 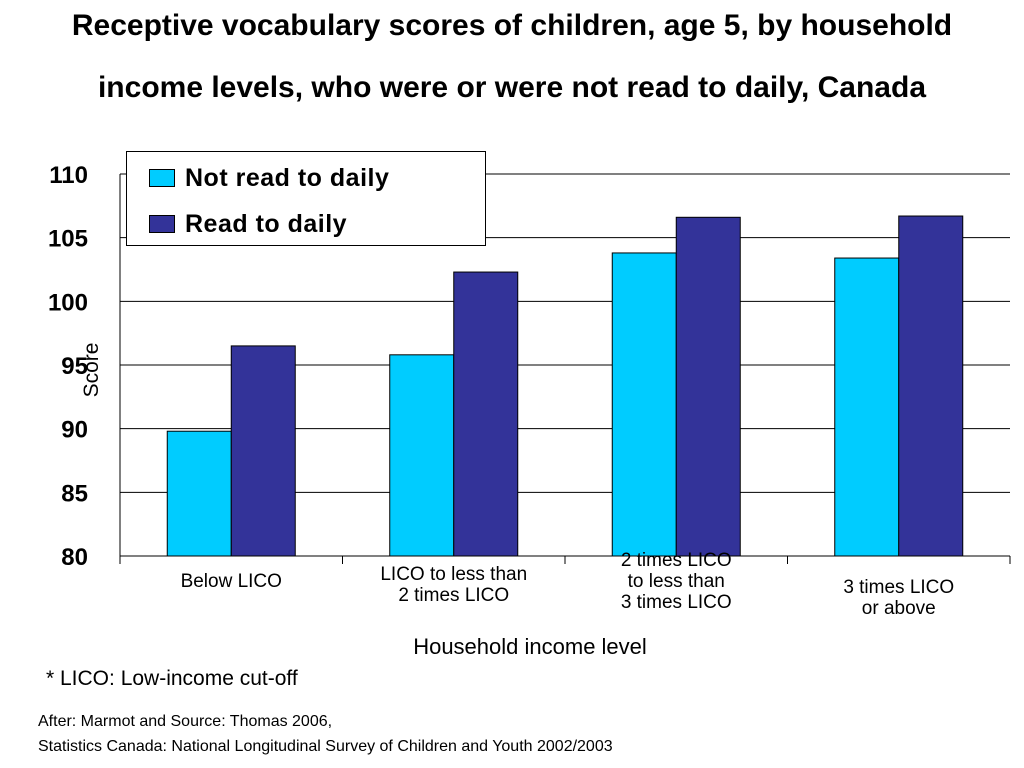 What do you see at coordinates (185, 721) in the screenshot?
I see `source-line-1: After: Marmot and Source: Thomas 2006,` at bounding box center [185, 721].